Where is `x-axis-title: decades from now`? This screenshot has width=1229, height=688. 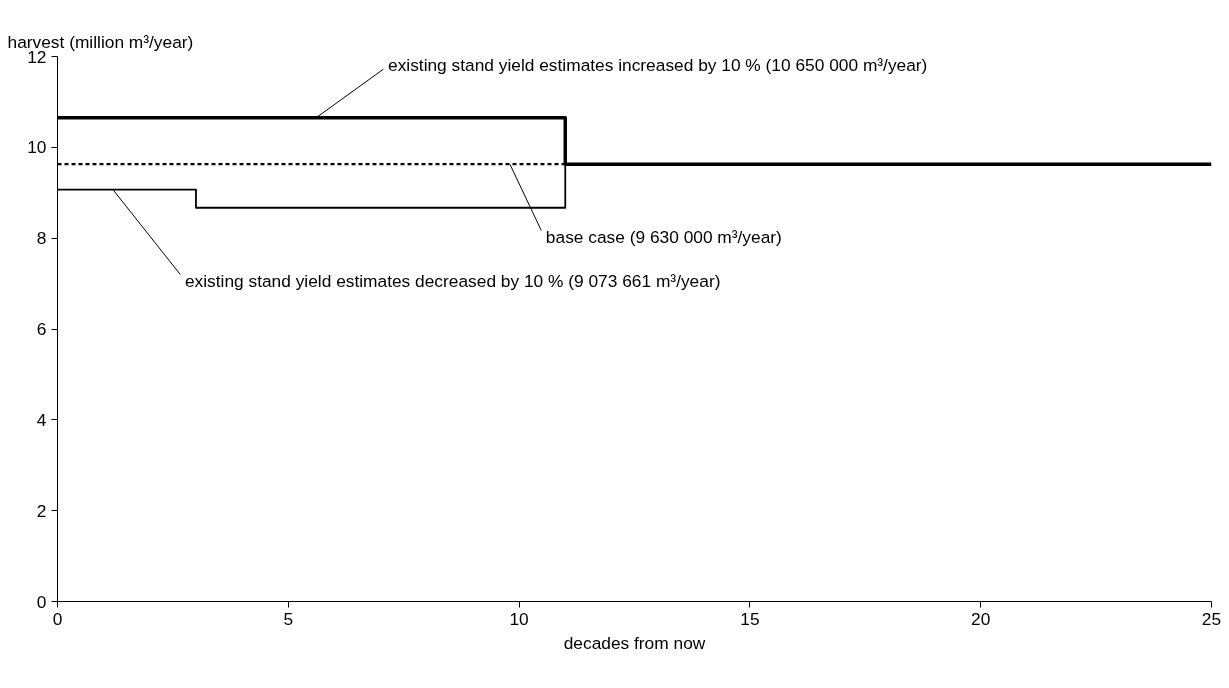 x-axis-title: decades from now is located at coordinates (634, 642).